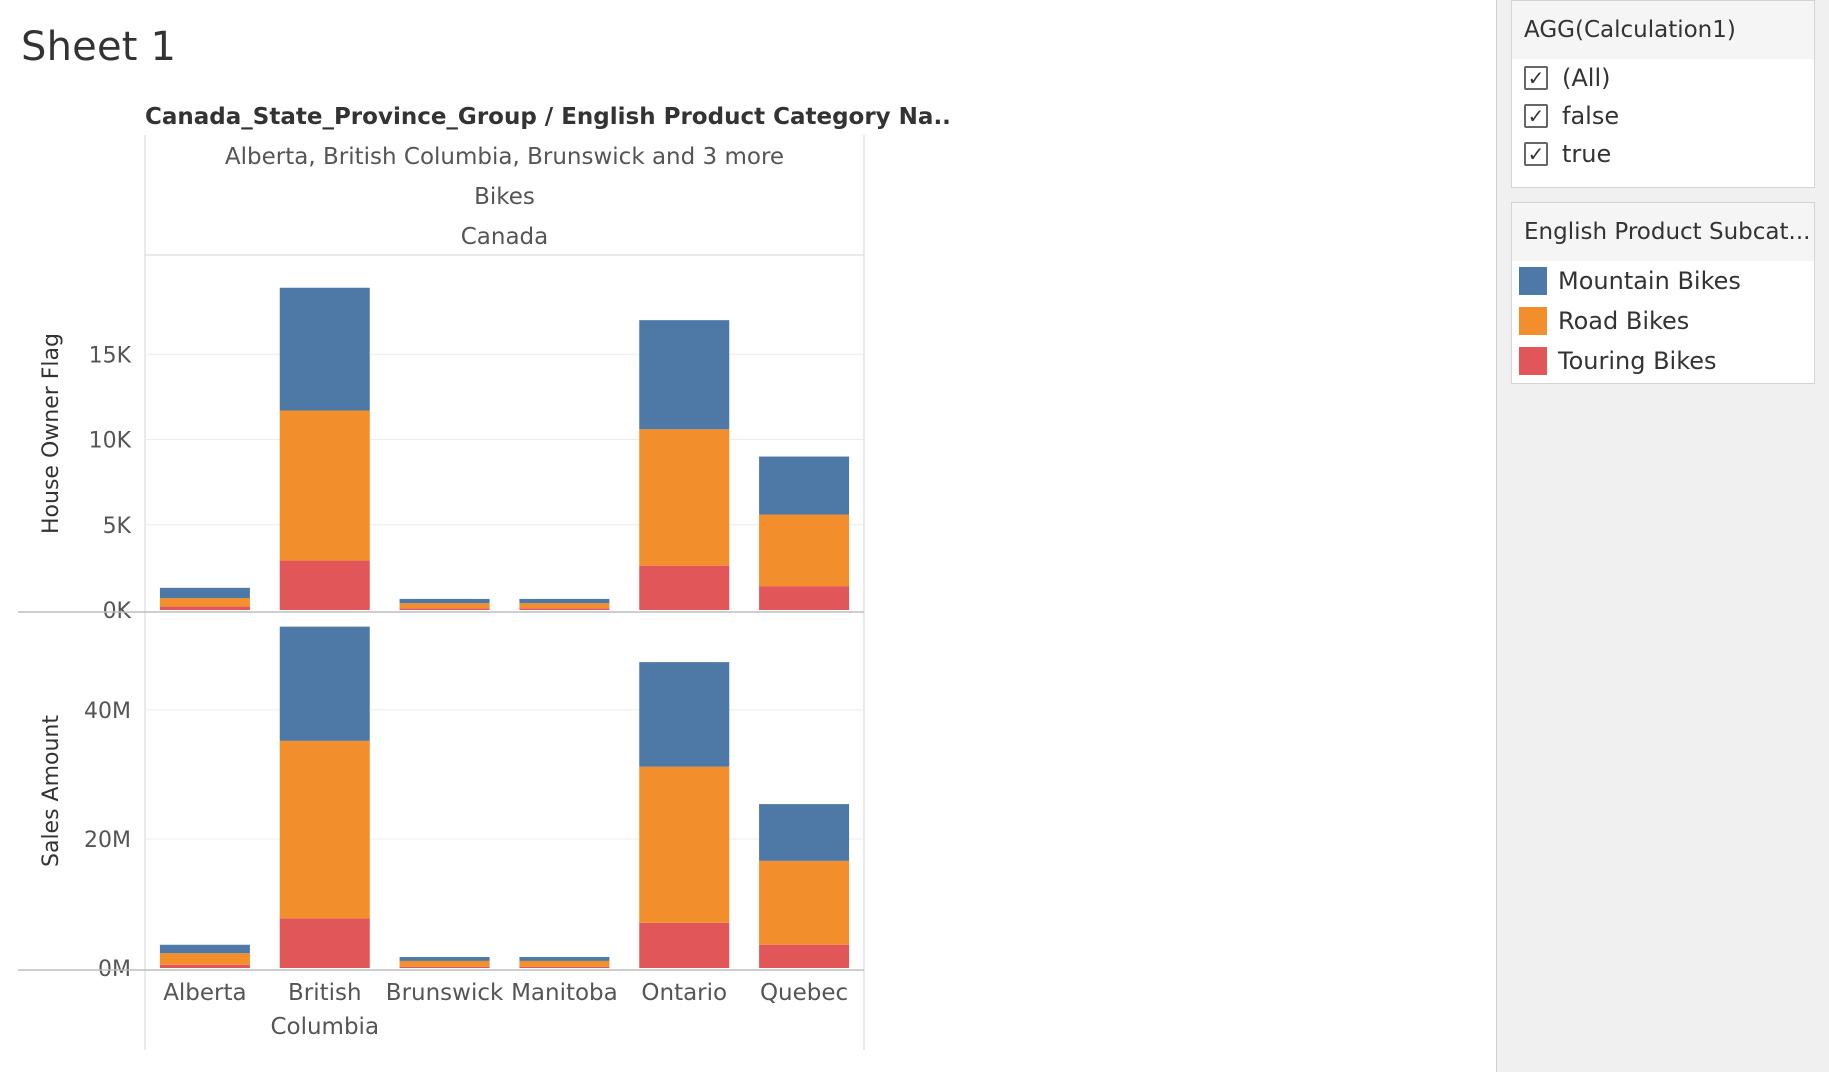 This screenshot has height=1072, width=1829. I want to click on x-category-label: Ontario, so click(684, 993).